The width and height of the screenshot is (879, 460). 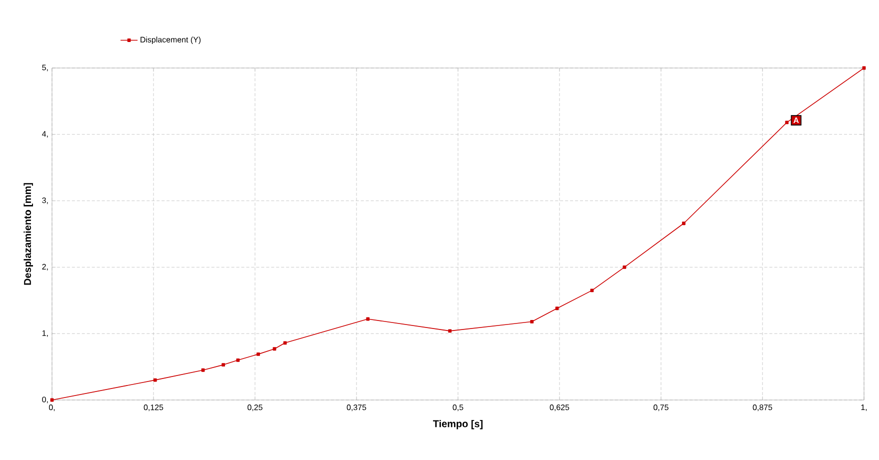 What do you see at coordinates (458, 425) in the screenshot?
I see `x-axis-title: Tiempo [s]` at bounding box center [458, 425].